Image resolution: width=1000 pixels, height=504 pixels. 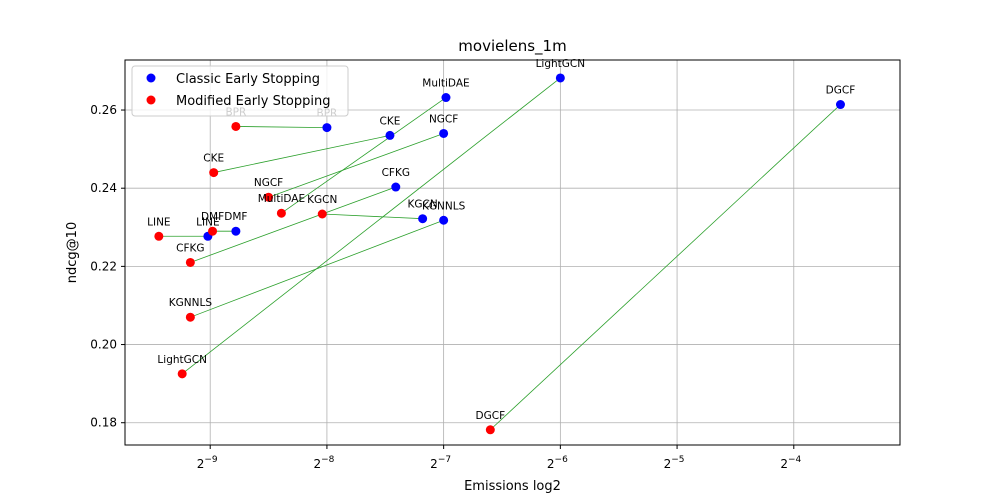 What do you see at coordinates (253, 101) in the screenshot?
I see `legend-label-modified: Modified Early Stopping` at bounding box center [253, 101].